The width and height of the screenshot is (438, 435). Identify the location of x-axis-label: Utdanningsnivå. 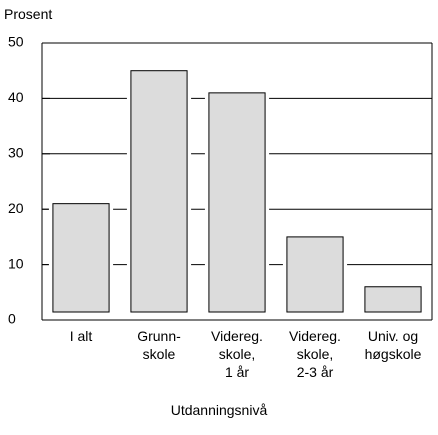
(219, 410).